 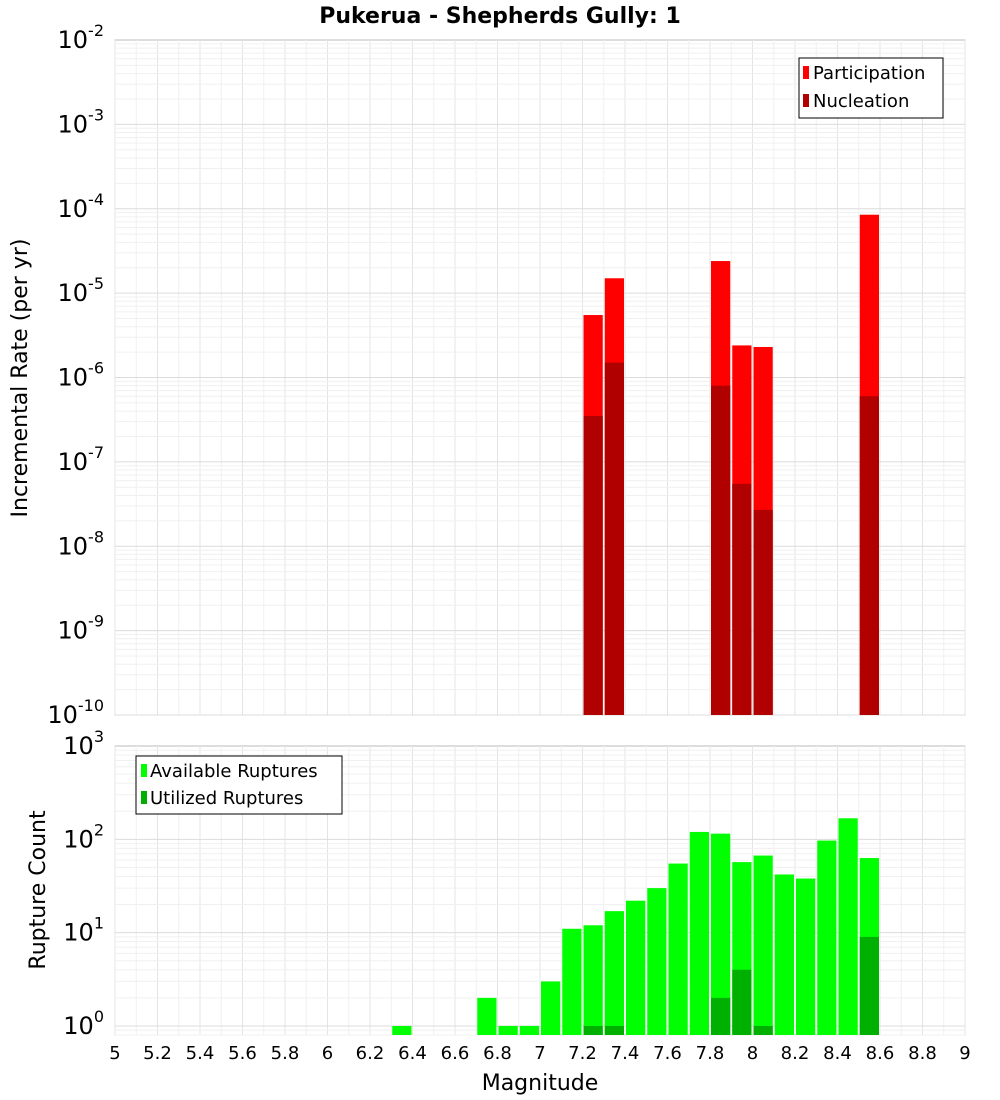 What do you see at coordinates (806, 100) in the screenshot?
I see `nucleation-legend-swatch` at bounding box center [806, 100].